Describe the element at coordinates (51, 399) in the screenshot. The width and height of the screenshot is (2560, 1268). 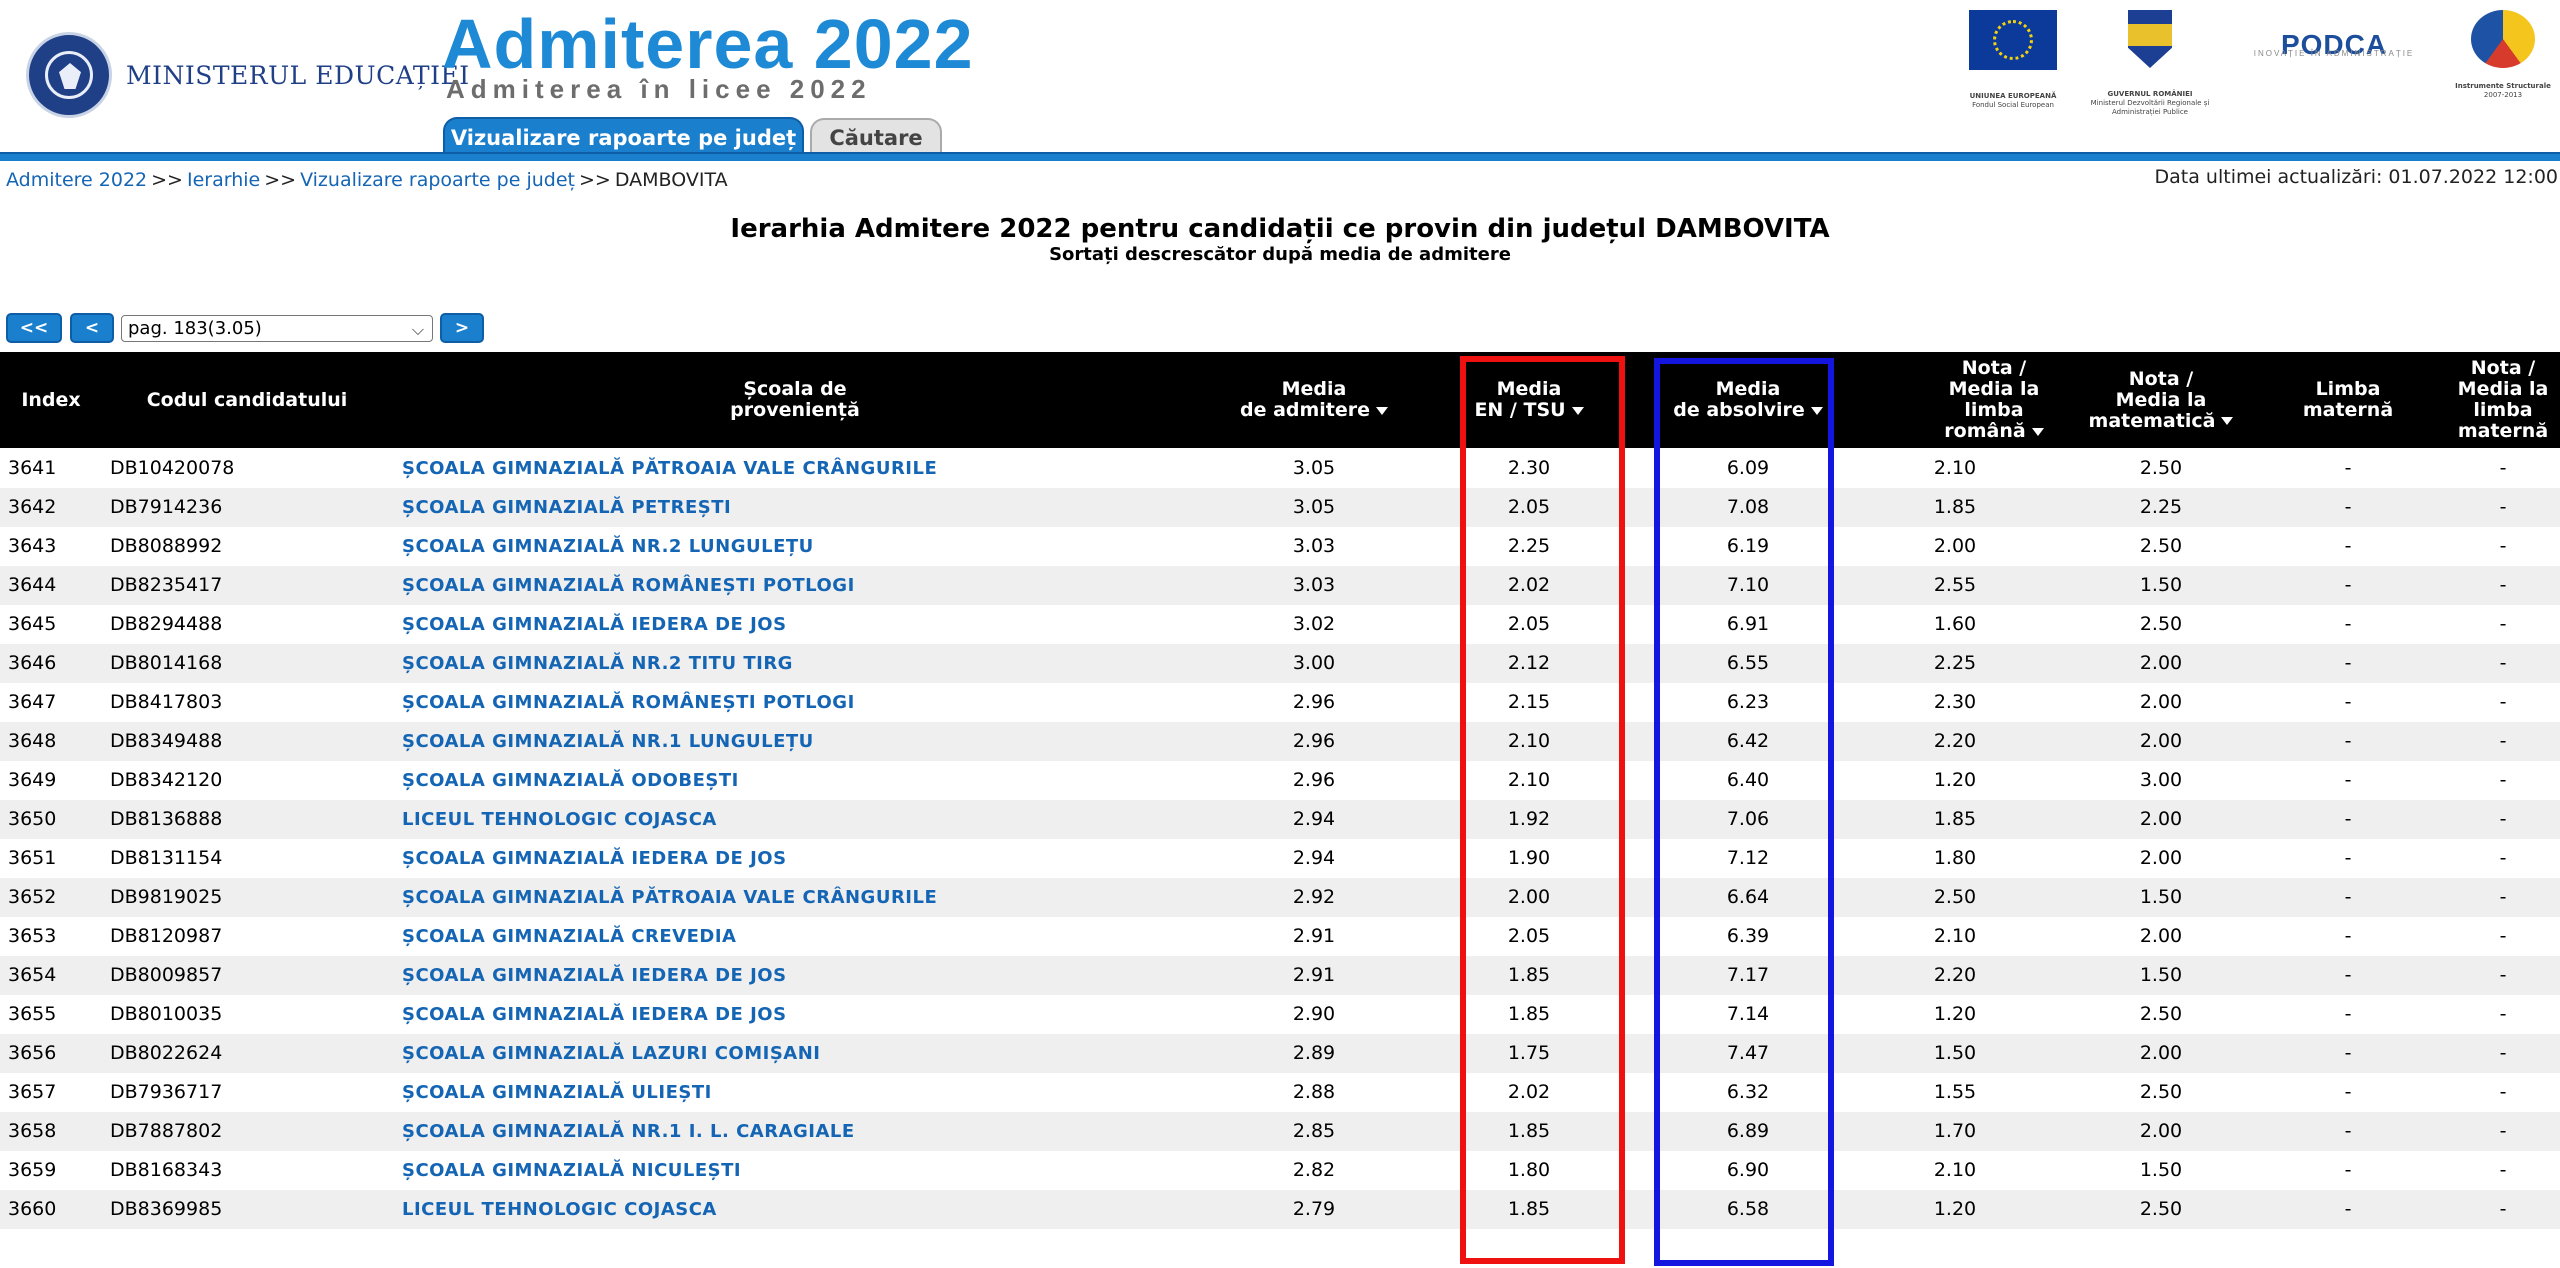
I see `col-index: Index` at that location.